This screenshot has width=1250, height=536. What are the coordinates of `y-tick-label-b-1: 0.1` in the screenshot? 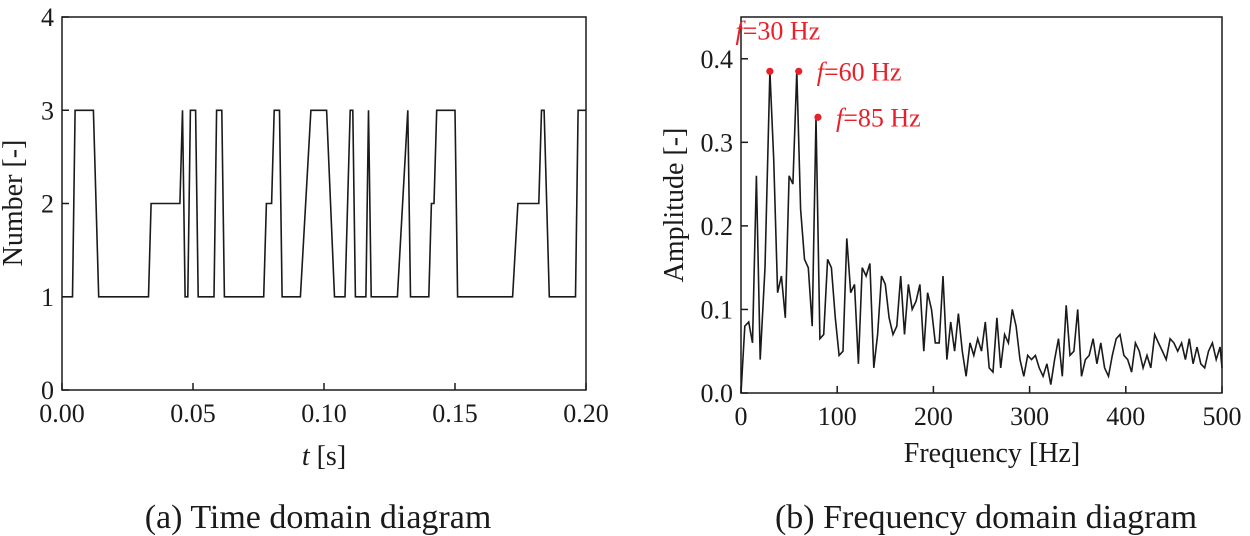 It's located at (717, 309).